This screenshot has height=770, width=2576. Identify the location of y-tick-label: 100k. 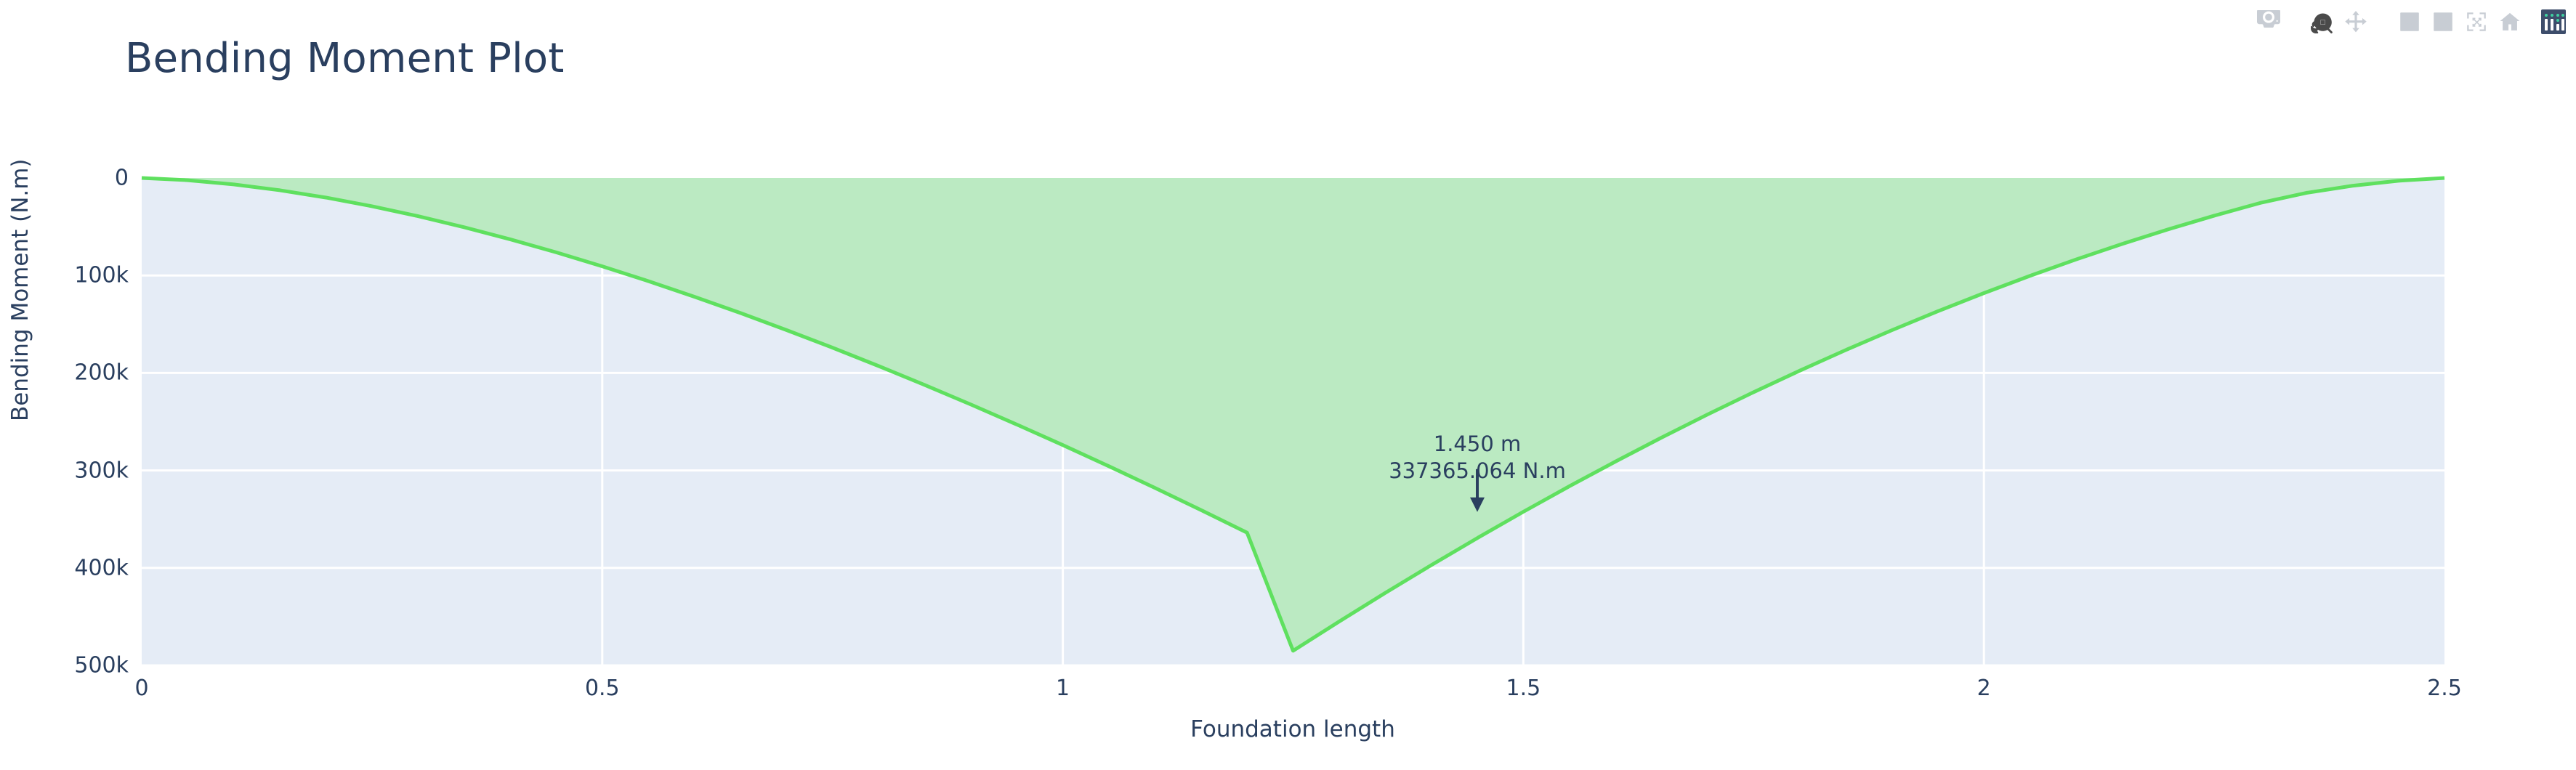
(102, 275).